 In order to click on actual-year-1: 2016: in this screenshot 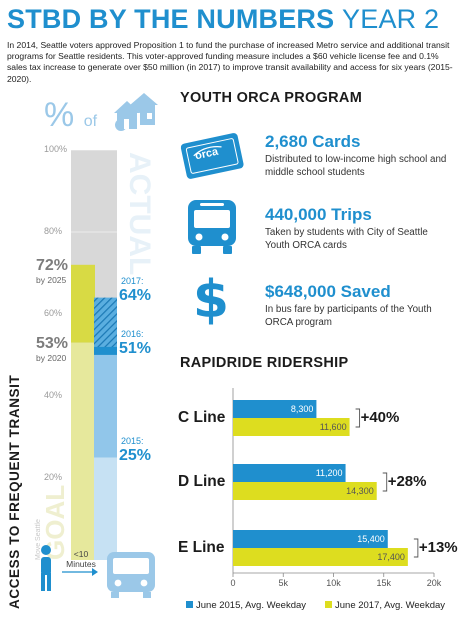, I will do `click(132, 333)`.